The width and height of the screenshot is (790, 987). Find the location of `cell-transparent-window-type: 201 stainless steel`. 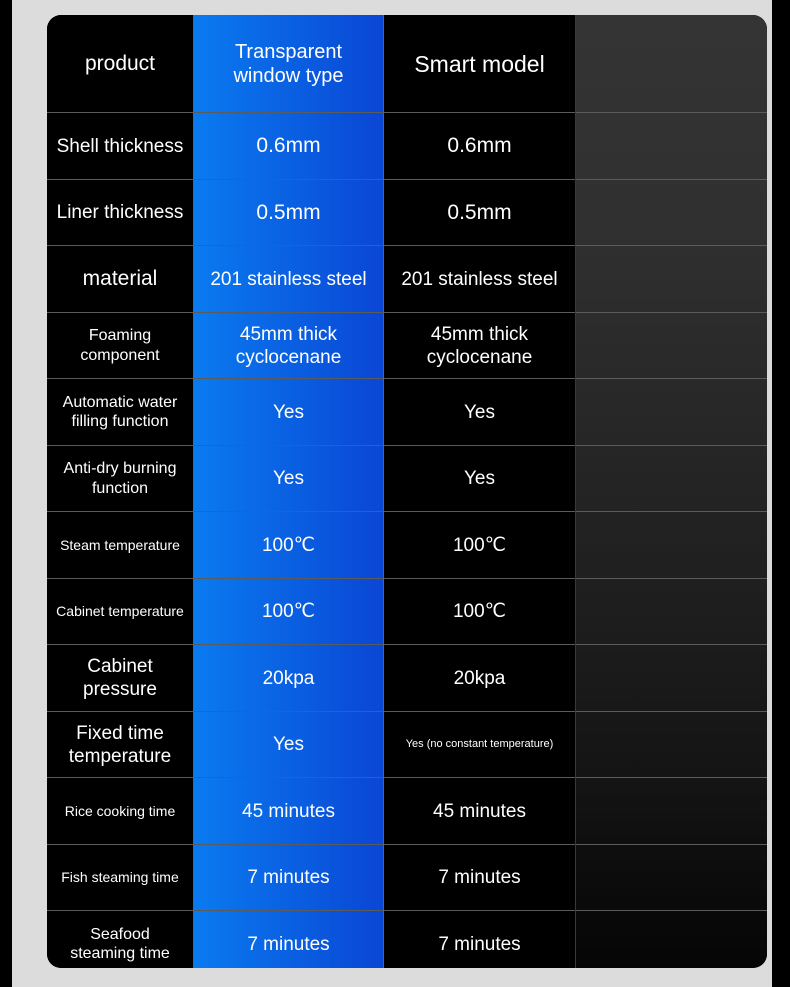

cell-transparent-window-type: 201 stainless steel is located at coordinates (288, 279).